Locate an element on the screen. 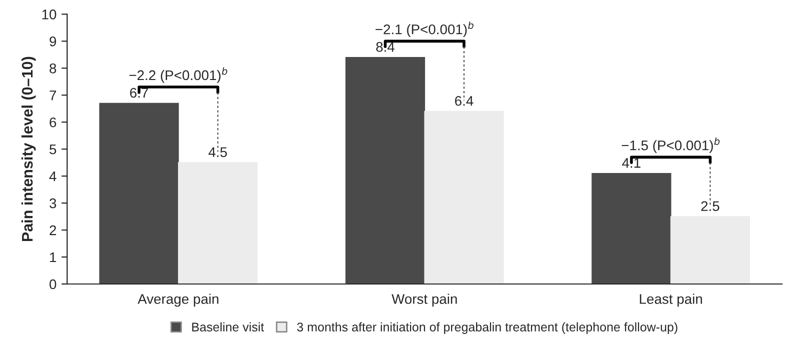 This screenshot has width=790, height=355. y-tick-label: 4 is located at coordinates (52, 177).